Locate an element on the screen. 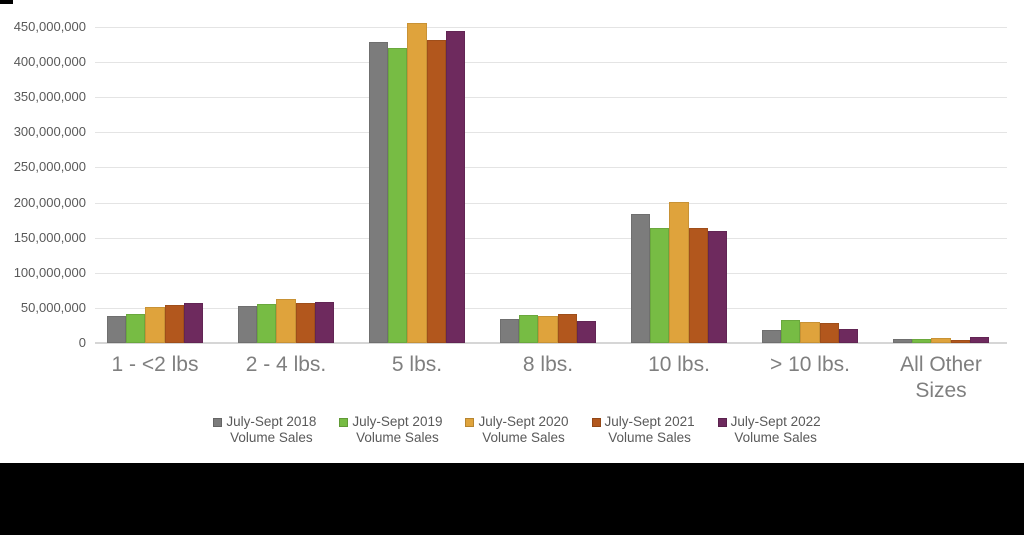 The image size is (1024, 535). legend-item: July-Sept 2020 Volume Sales is located at coordinates (517, 429).